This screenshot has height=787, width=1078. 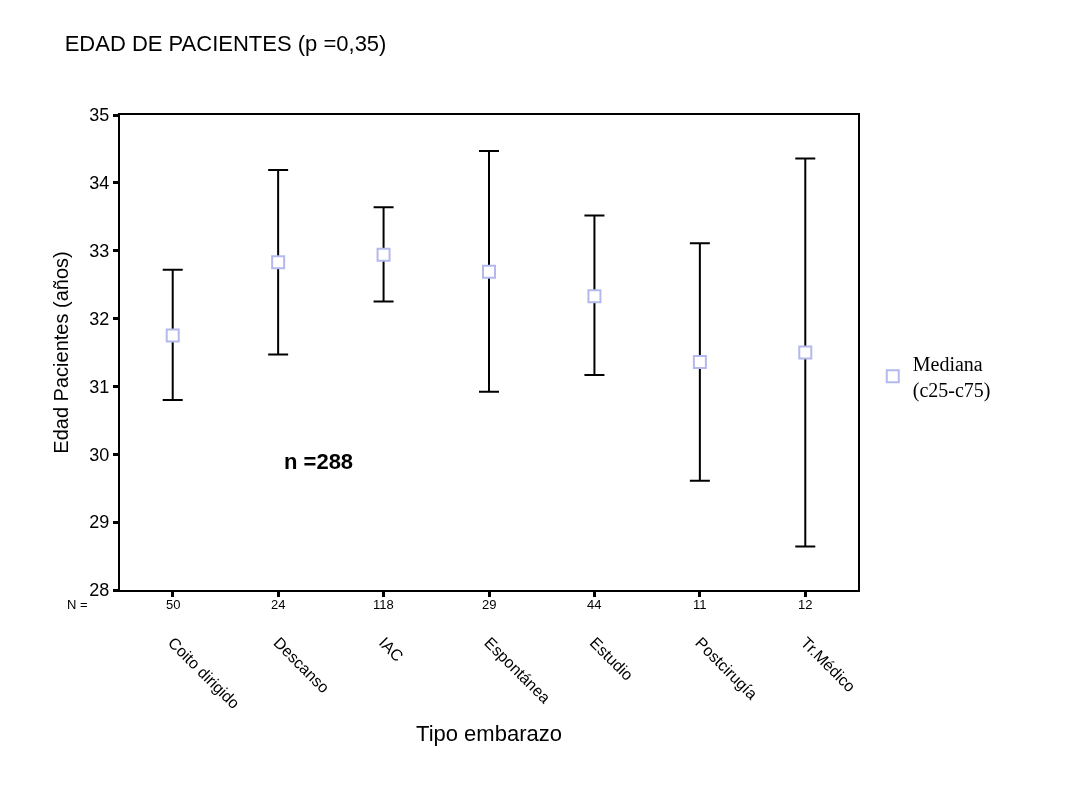 I want to click on x-axis-title: Tipo embarazo, so click(x=489, y=734).